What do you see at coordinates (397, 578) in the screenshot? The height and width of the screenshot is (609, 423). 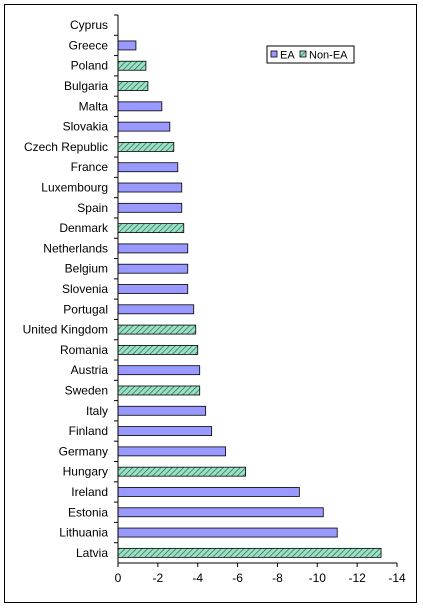 I see `x-tick-label: -14` at bounding box center [397, 578].